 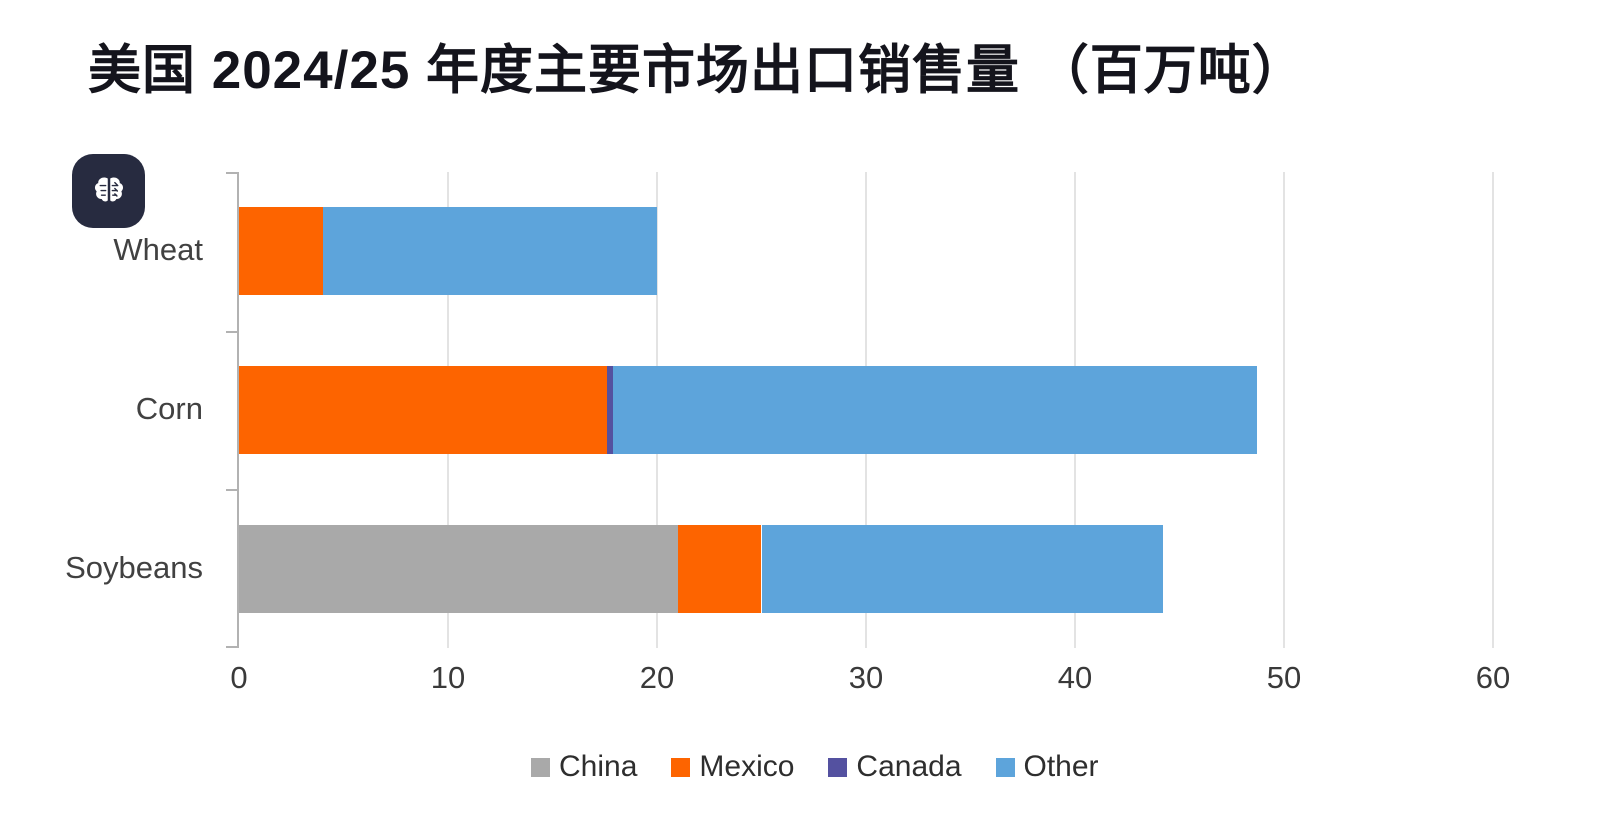 What do you see at coordinates (866, 677) in the screenshot?
I see `x-tick-label-30: 30` at bounding box center [866, 677].